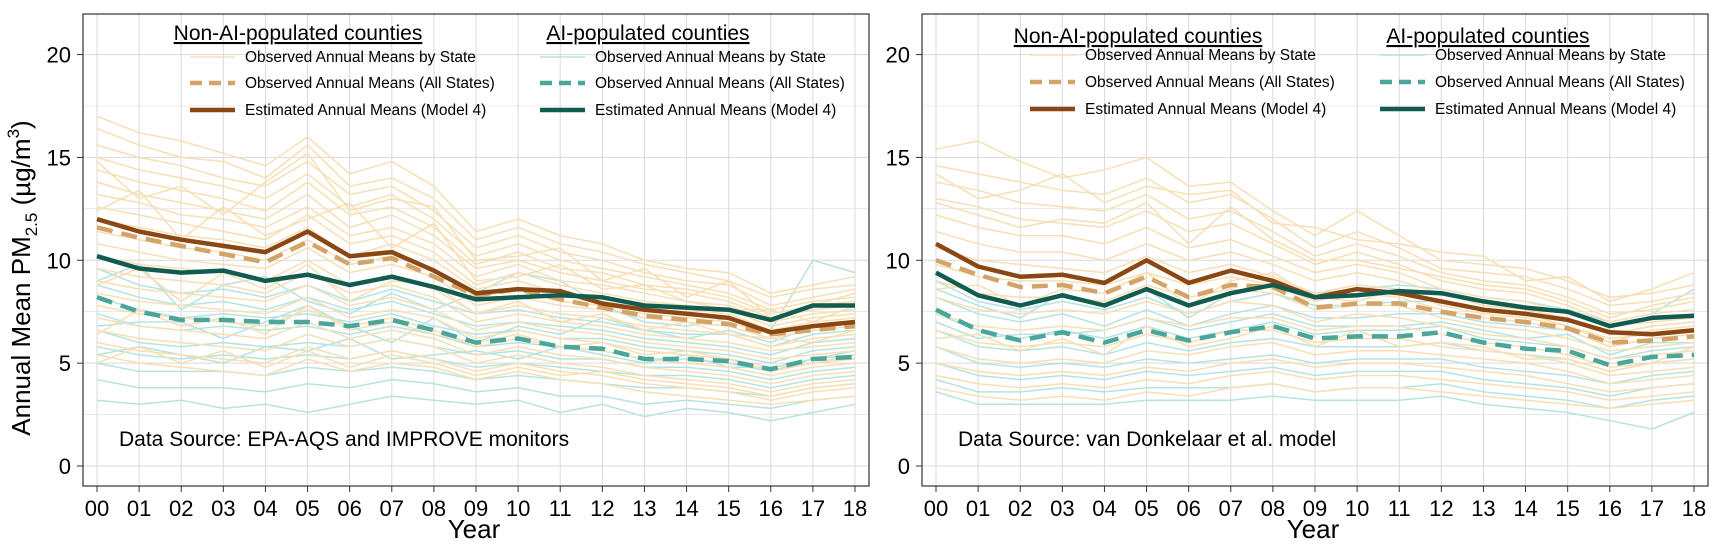 The image size is (1714, 554). Describe the element at coordinates (1487, 36) in the screenshot. I see `legend-title-ai: AI-populated counties` at that location.